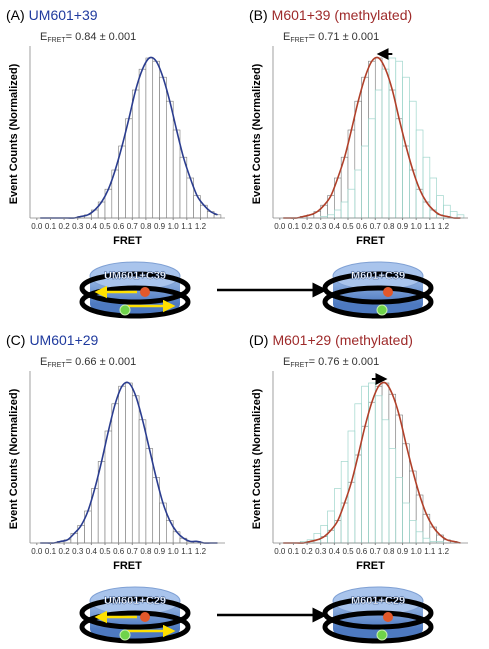 This screenshot has width=489, height=649. Describe the element at coordinates (135, 276) in the screenshot. I see `nucleosome-label: UM601+C39` at that location.